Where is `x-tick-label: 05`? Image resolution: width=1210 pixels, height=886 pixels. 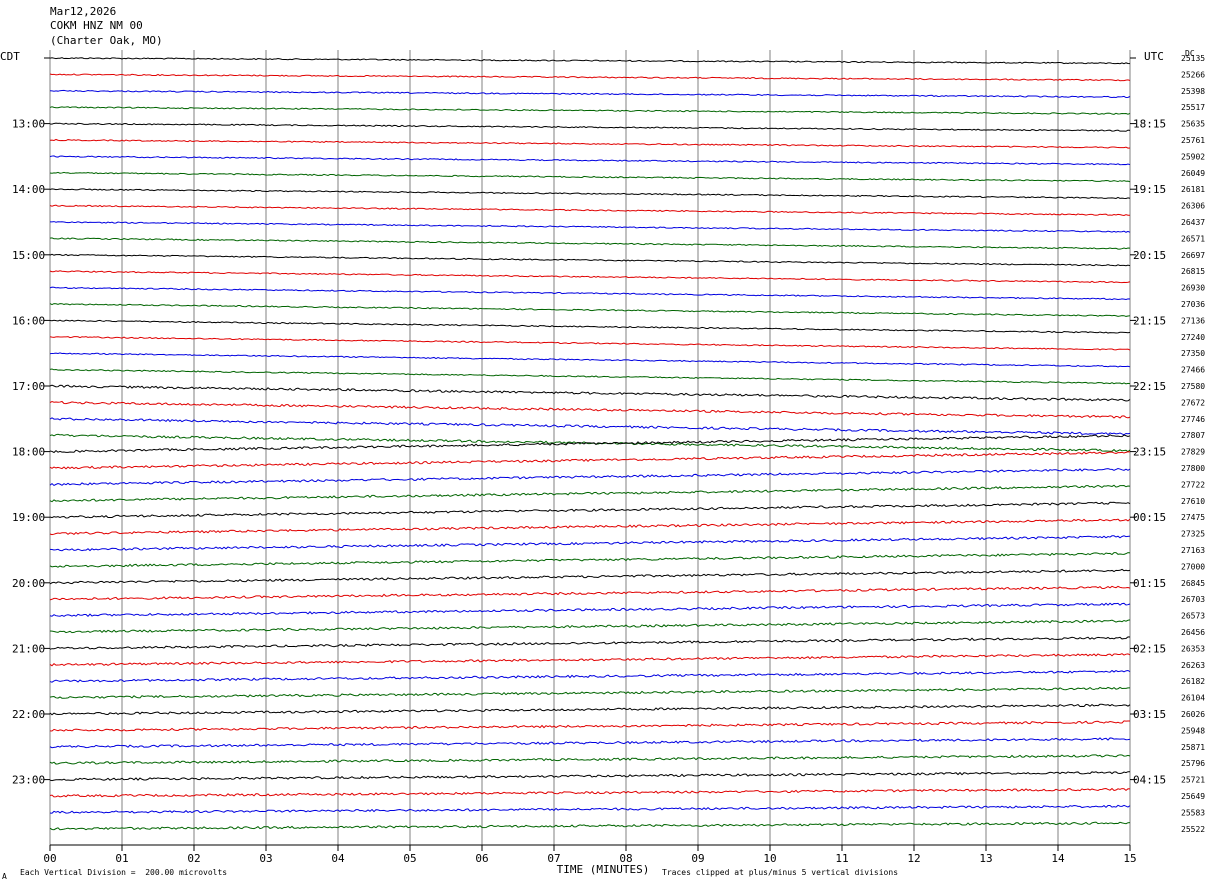 x-tick-label: 05 is located at coordinates (409, 858).